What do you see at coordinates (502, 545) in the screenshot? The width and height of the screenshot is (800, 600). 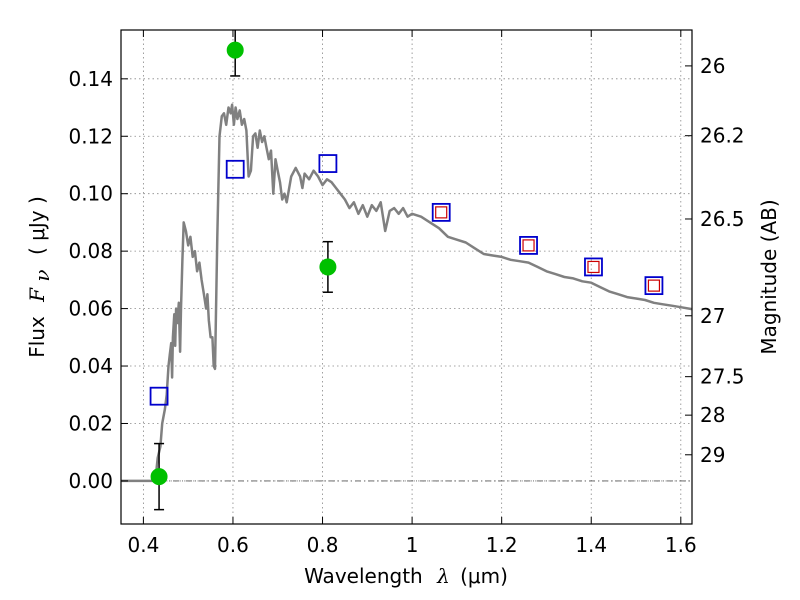 I see `x-tick-label: 1.2` at bounding box center [502, 545].